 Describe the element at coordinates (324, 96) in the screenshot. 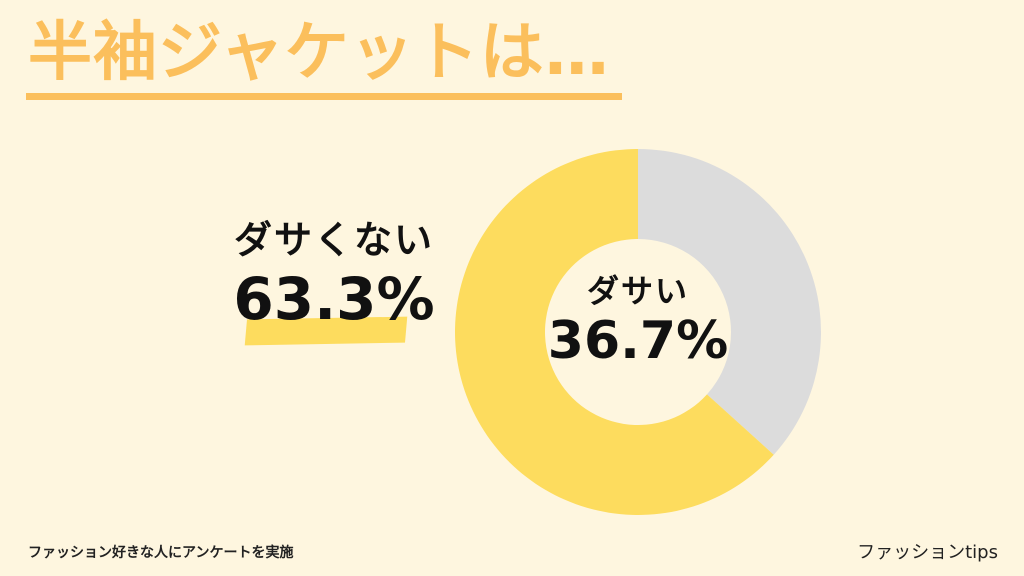

I see `title-underline` at that location.